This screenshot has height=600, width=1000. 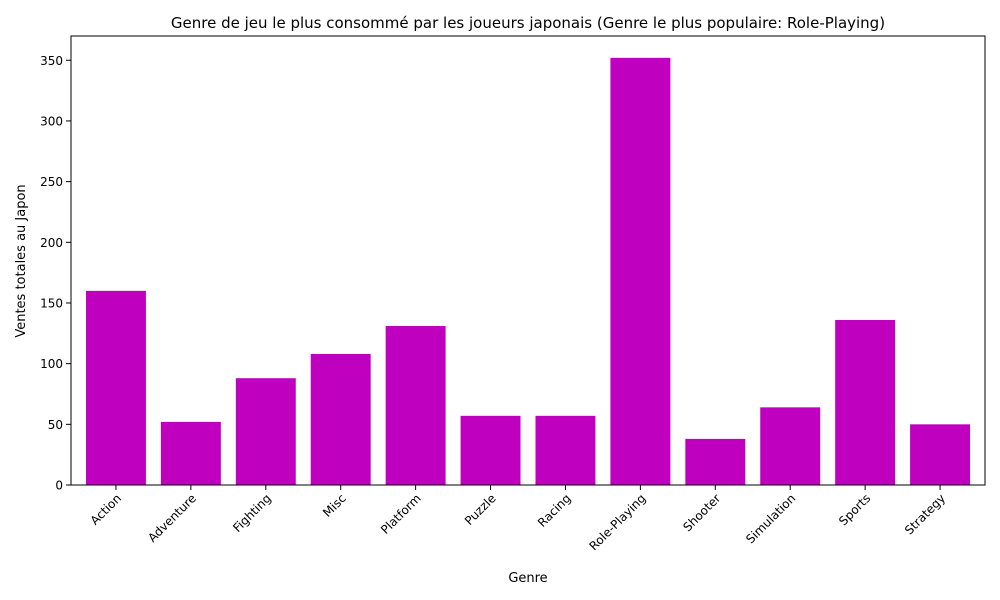 I want to click on x-tick-label: Simulation, so click(x=770, y=518).